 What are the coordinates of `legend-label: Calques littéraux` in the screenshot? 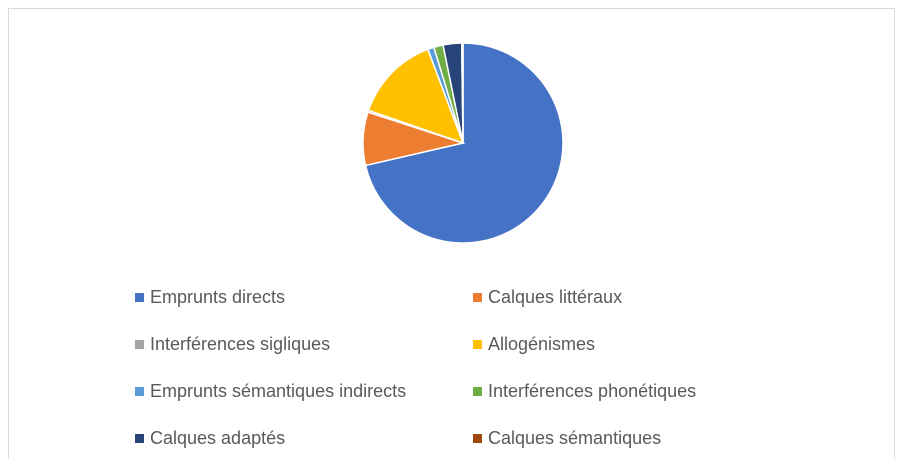 It's located at (555, 297).